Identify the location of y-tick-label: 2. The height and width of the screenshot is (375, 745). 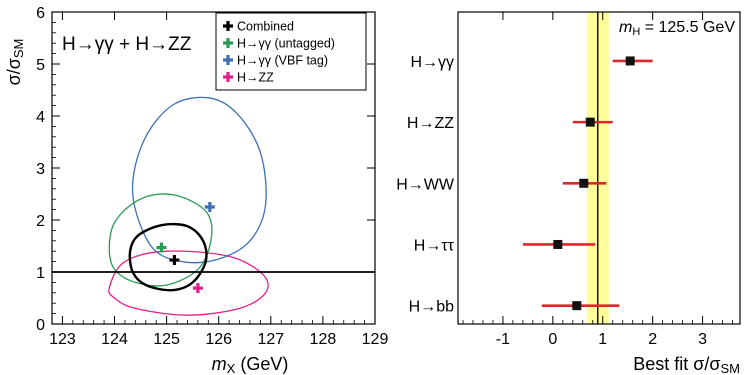
(40, 221).